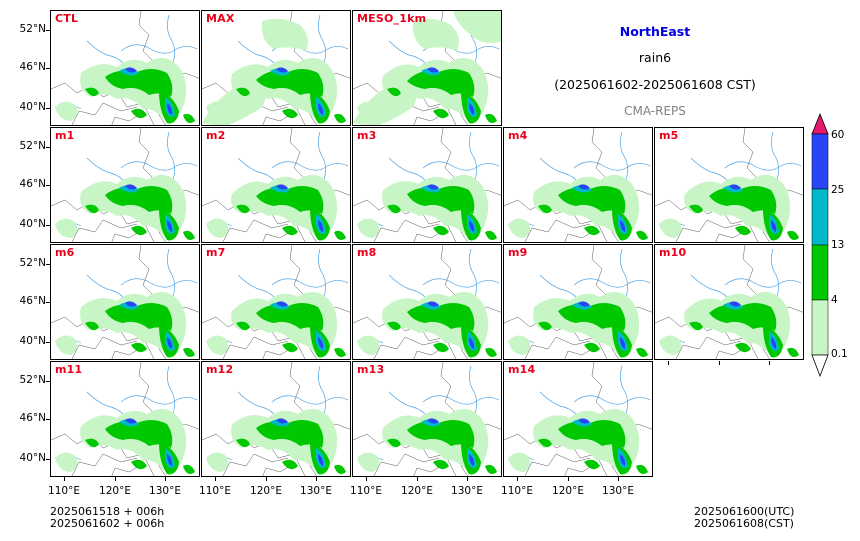  I want to click on member-label: m9, so click(518, 252).